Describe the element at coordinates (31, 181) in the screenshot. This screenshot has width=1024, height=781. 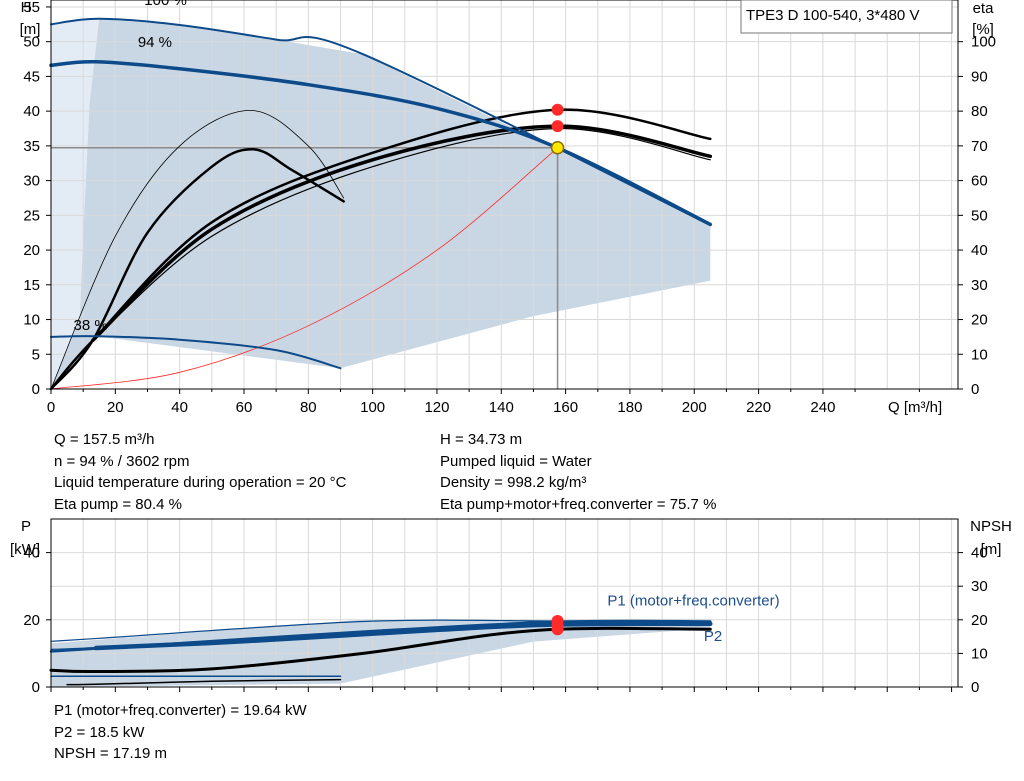
I see `y-tick-label: 30` at that location.